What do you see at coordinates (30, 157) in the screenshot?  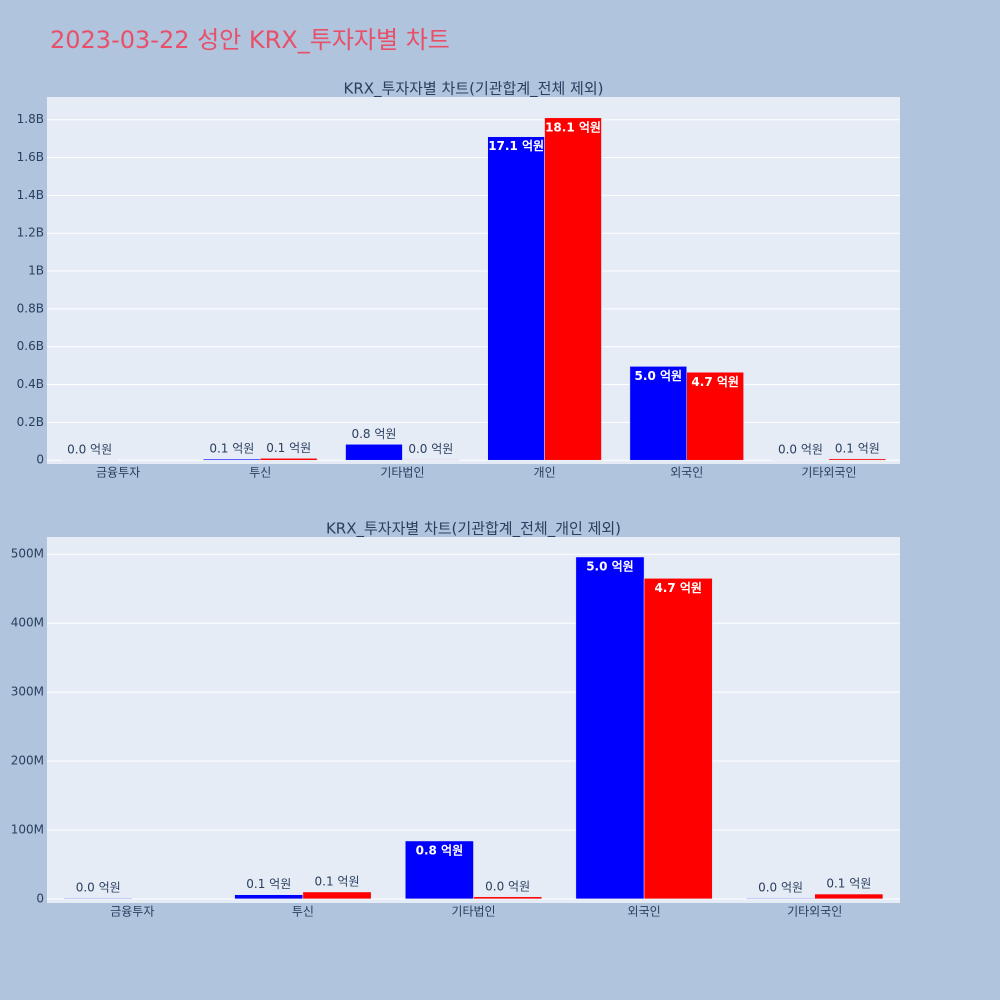 I see `y-tick-label: 1.6B` at bounding box center [30, 157].